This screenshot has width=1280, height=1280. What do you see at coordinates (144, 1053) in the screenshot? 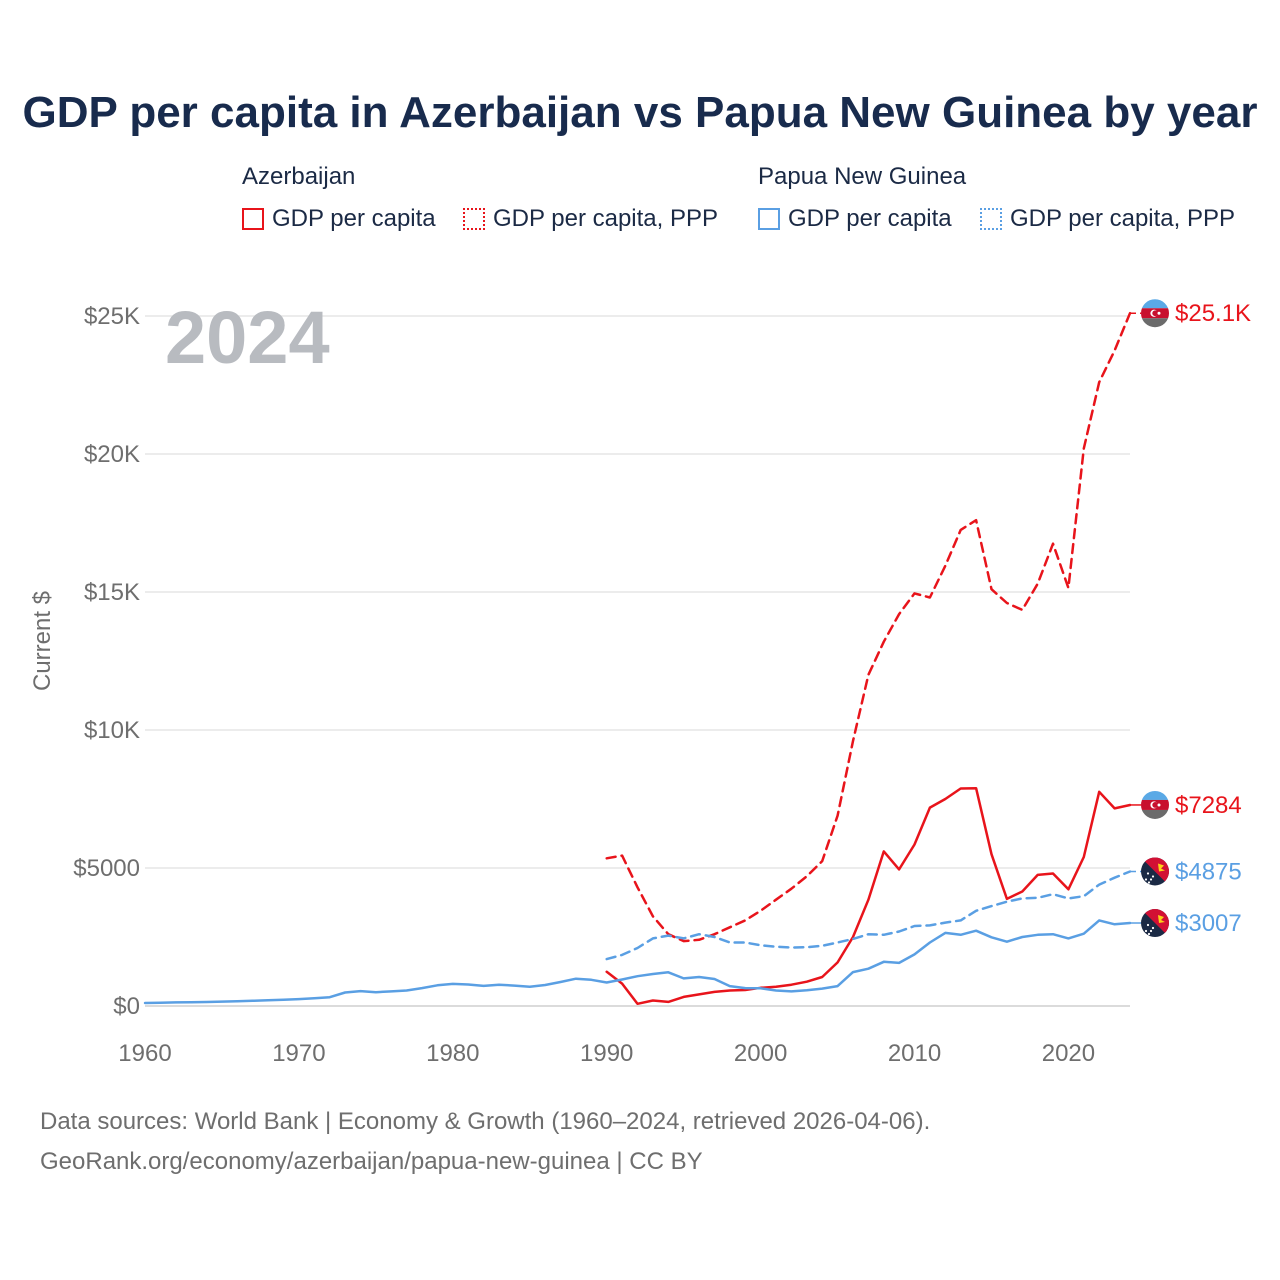
I see `x-tick-label: 1960` at bounding box center [144, 1053].